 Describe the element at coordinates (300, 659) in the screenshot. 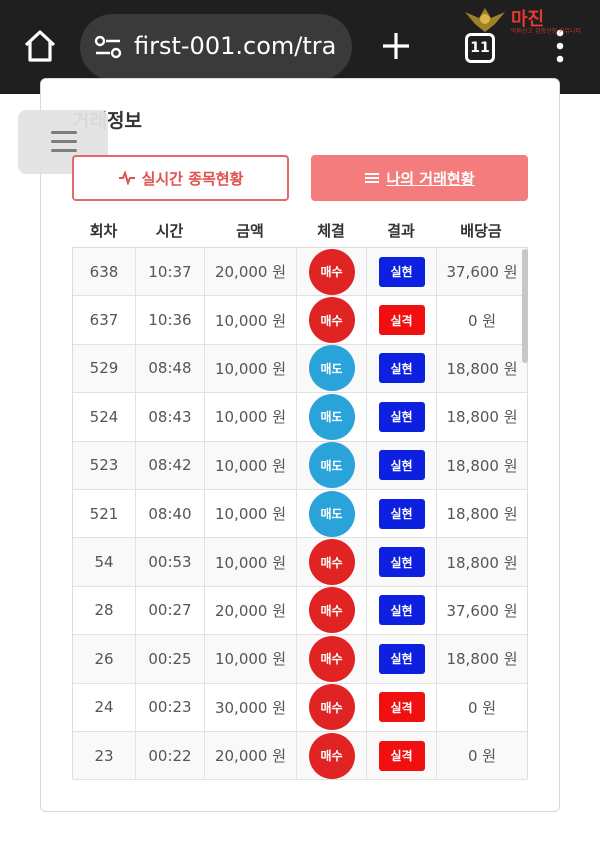

I see `table-row: 26 00:25 10,000 원 매수 실현 18,800 원` at that location.